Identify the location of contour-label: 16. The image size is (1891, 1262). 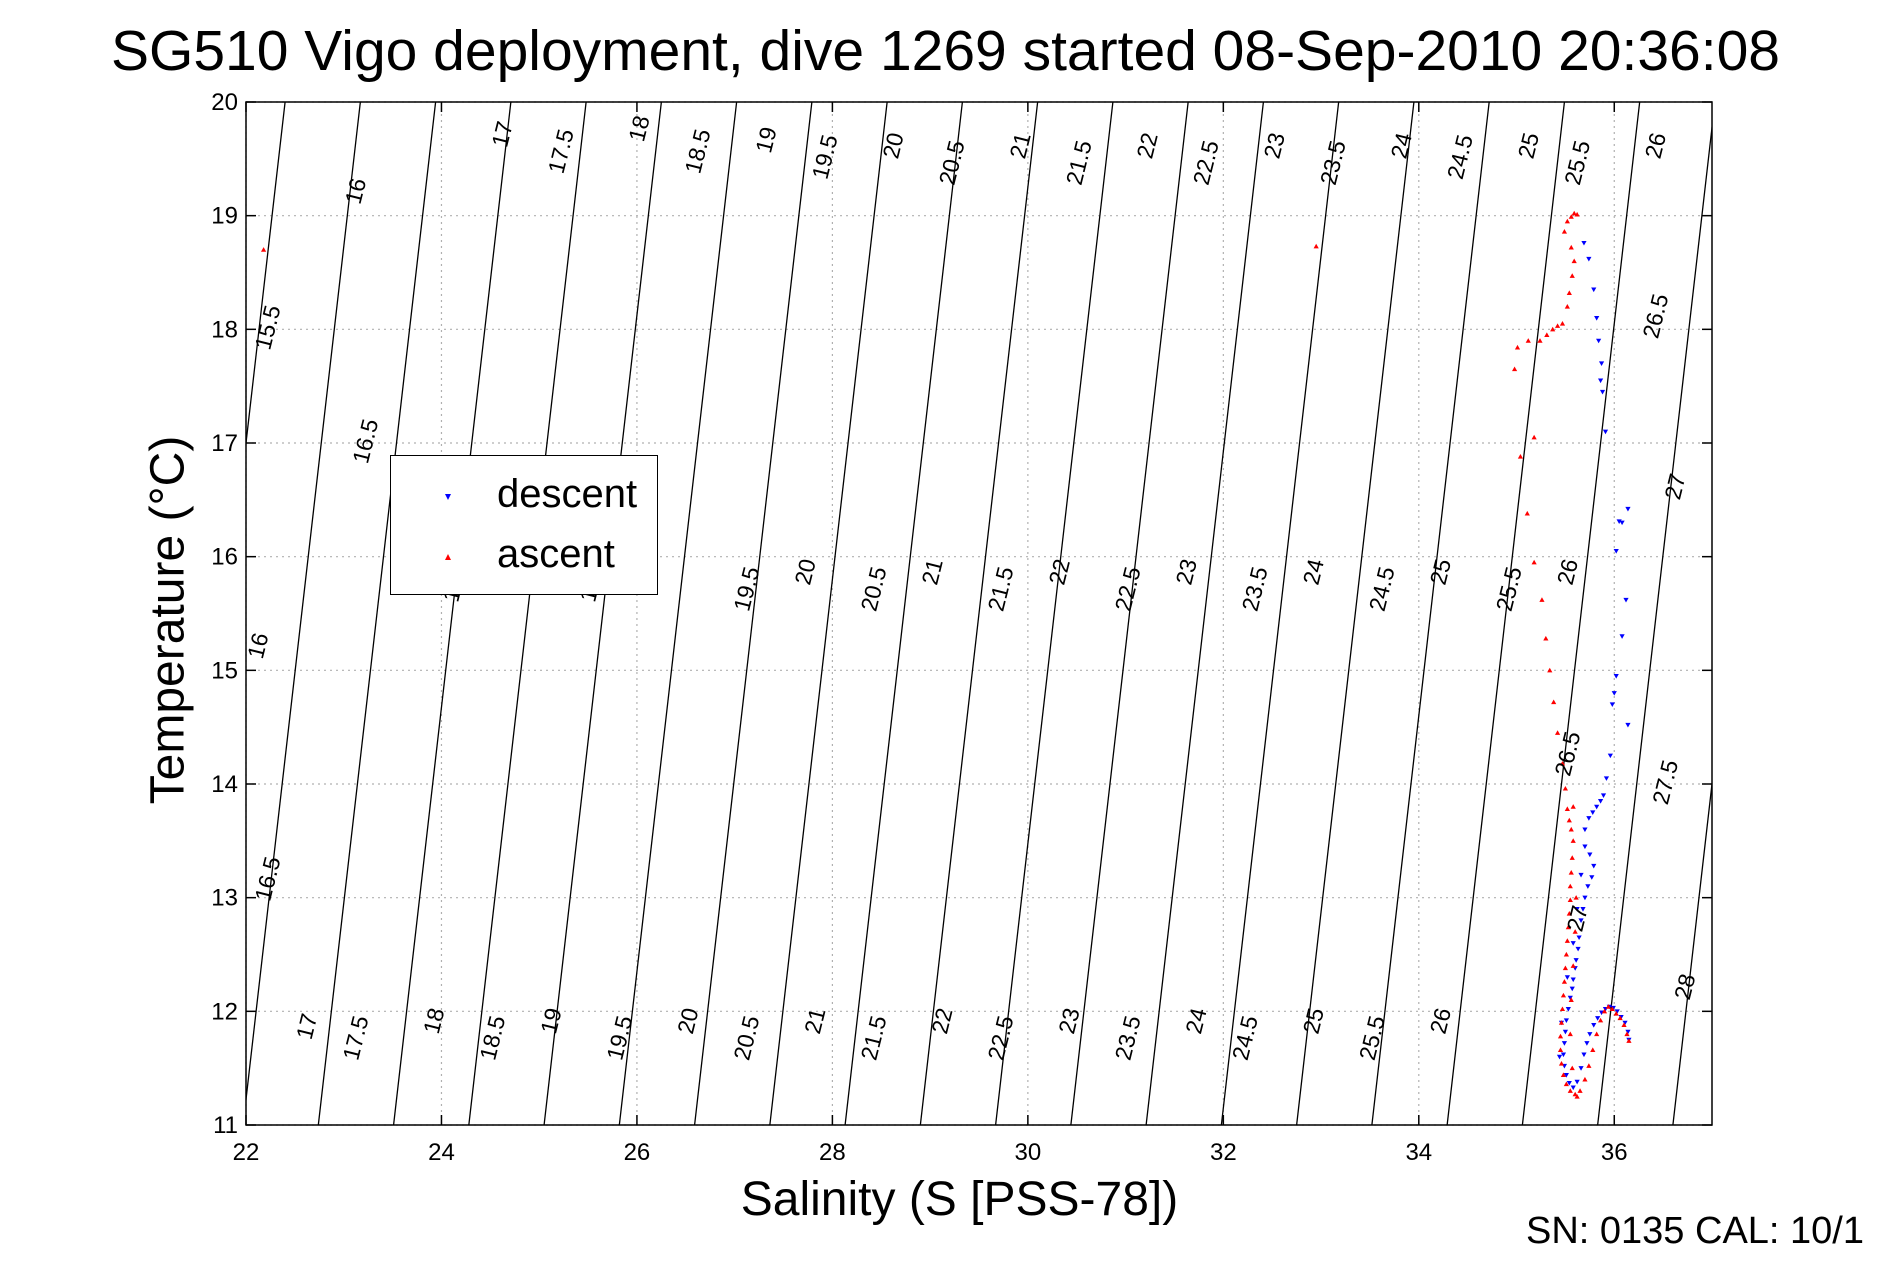
(355, 190).